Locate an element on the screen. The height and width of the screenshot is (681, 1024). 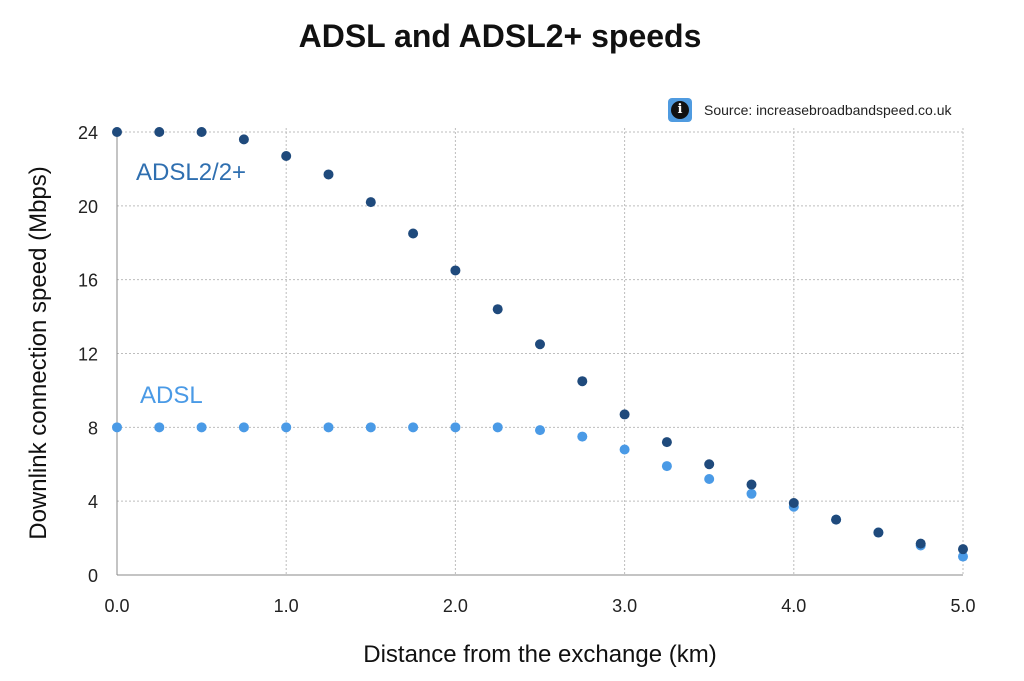
info-icon: i is located at coordinates (680, 110).